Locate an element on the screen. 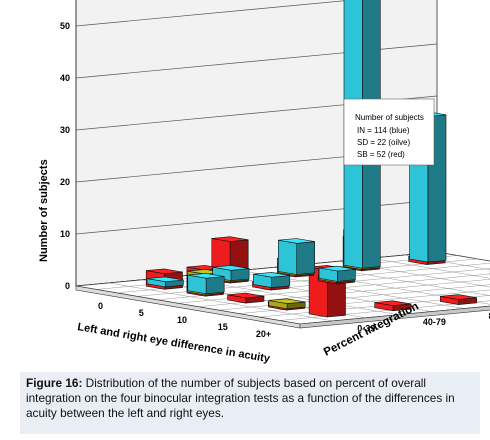  y-tick-label: 50 is located at coordinates (65, 26).